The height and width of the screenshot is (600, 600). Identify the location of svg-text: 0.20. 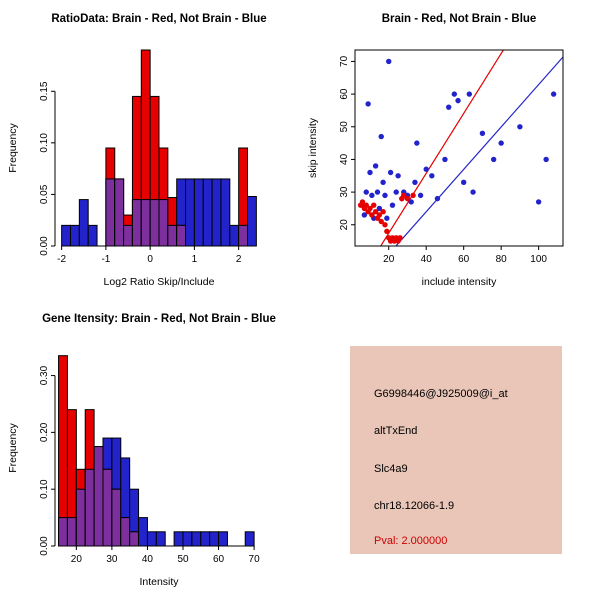
(44, 432).